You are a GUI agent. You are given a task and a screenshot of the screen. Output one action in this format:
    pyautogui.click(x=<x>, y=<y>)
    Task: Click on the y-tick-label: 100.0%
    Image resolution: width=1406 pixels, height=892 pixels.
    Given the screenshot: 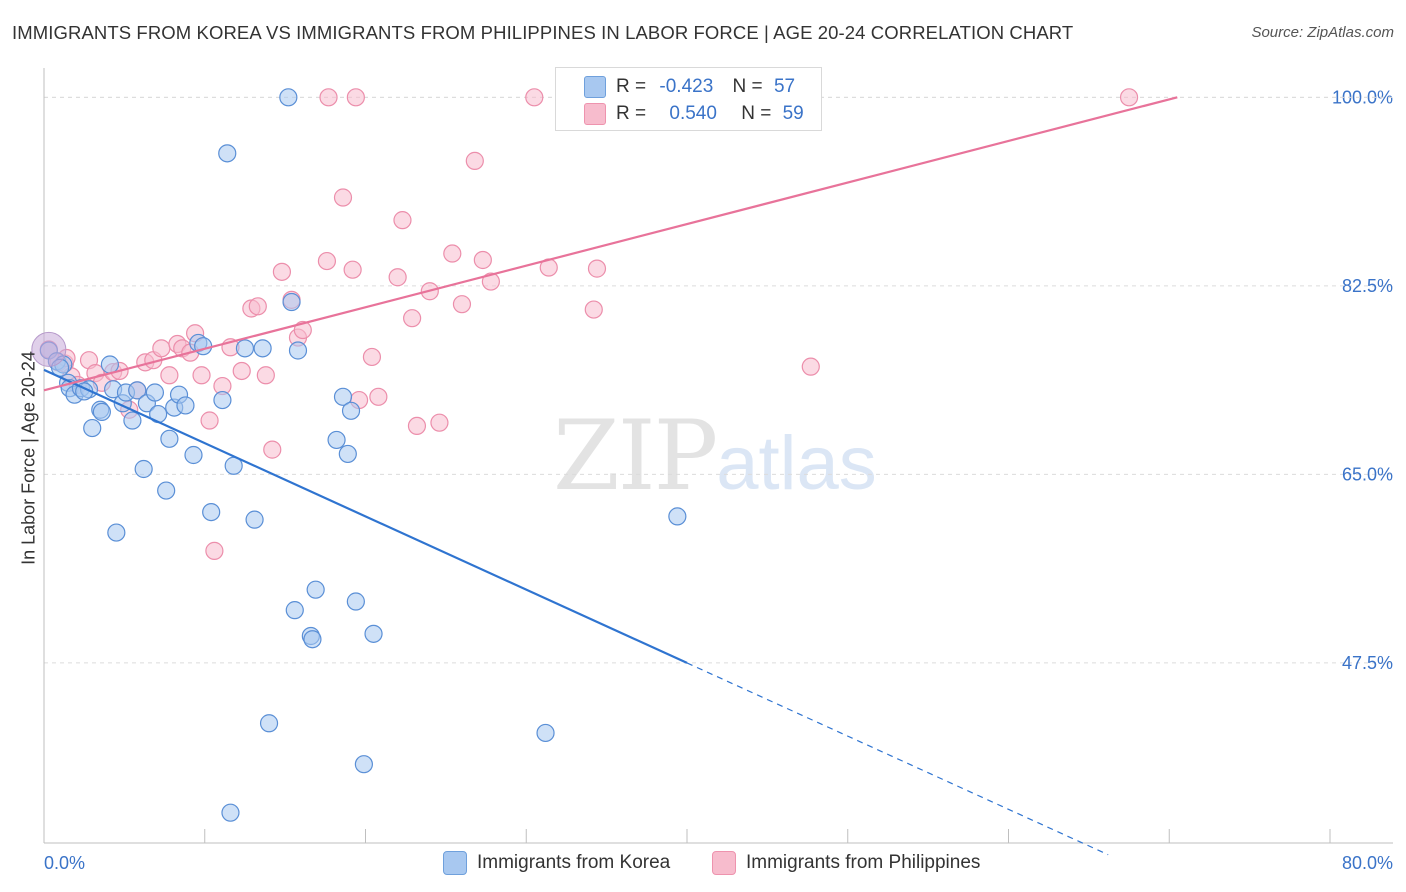 What is the action you would take?
    pyautogui.click(x=1362, y=97)
    